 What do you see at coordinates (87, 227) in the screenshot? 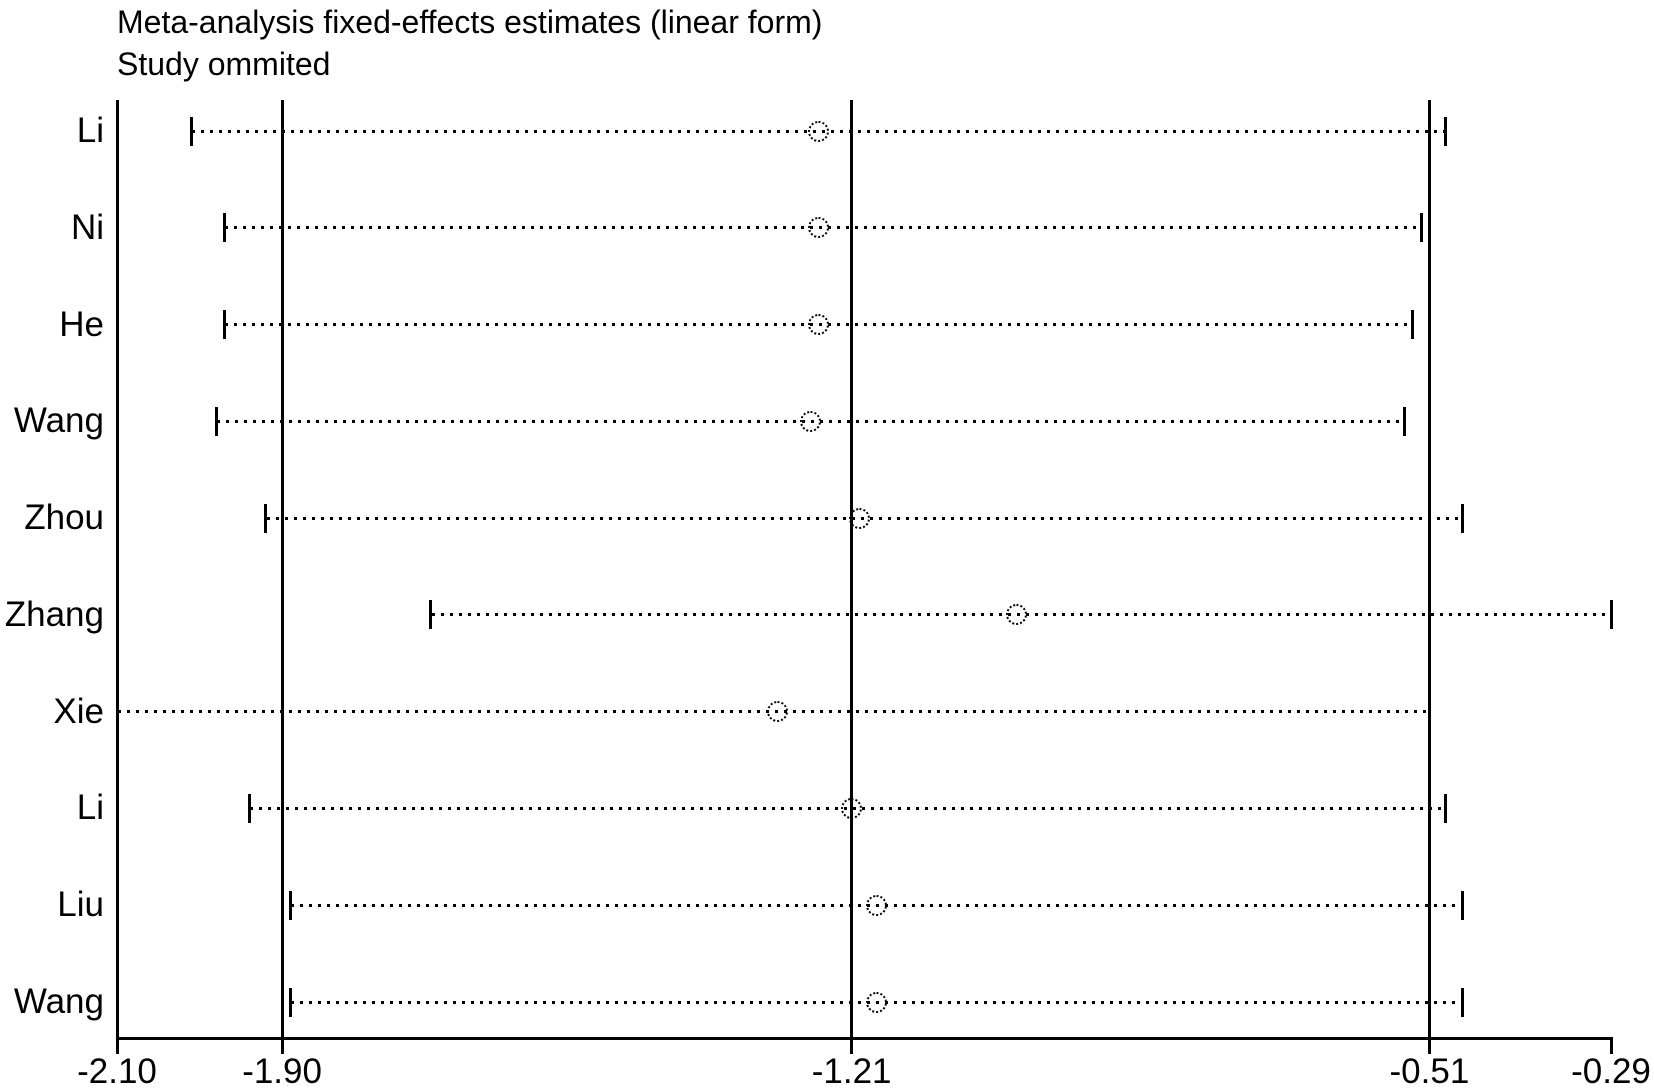
I see `study-label: Ni` at bounding box center [87, 227].